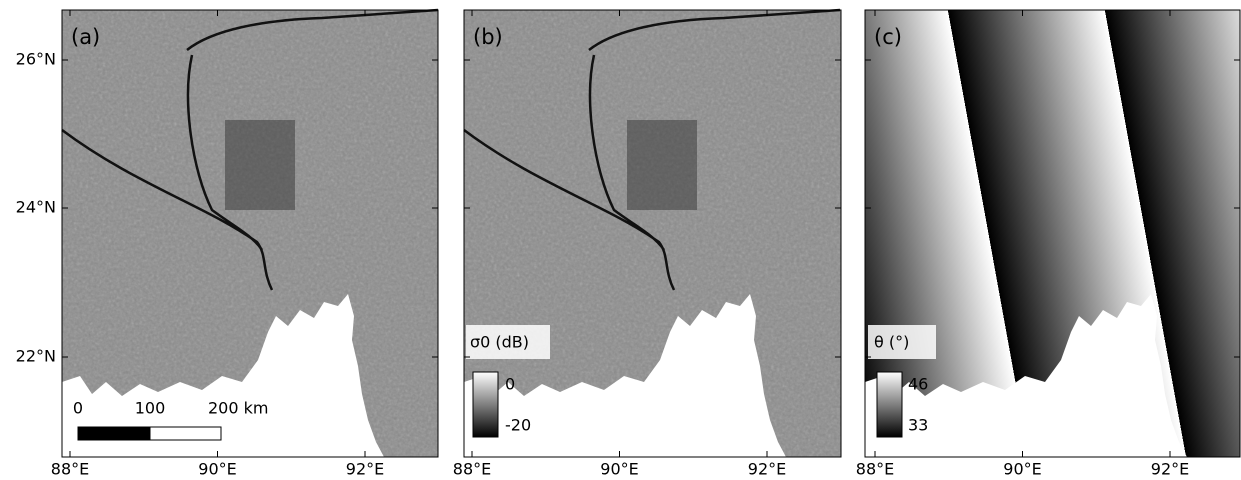  Describe the element at coordinates (36, 207) in the screenshot. I see `y-tick-label: 24°N` at that location.